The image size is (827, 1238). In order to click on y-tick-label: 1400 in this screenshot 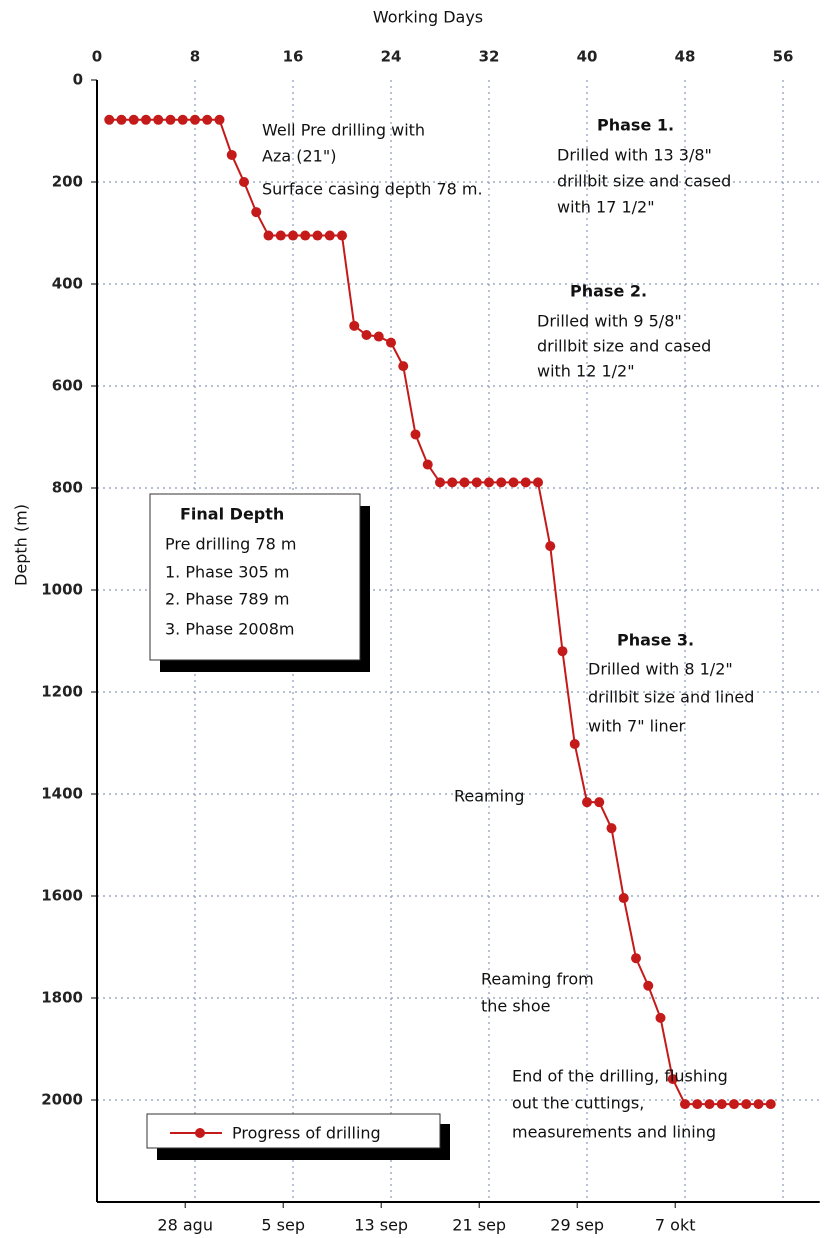, I will do `click(62, 794)`.